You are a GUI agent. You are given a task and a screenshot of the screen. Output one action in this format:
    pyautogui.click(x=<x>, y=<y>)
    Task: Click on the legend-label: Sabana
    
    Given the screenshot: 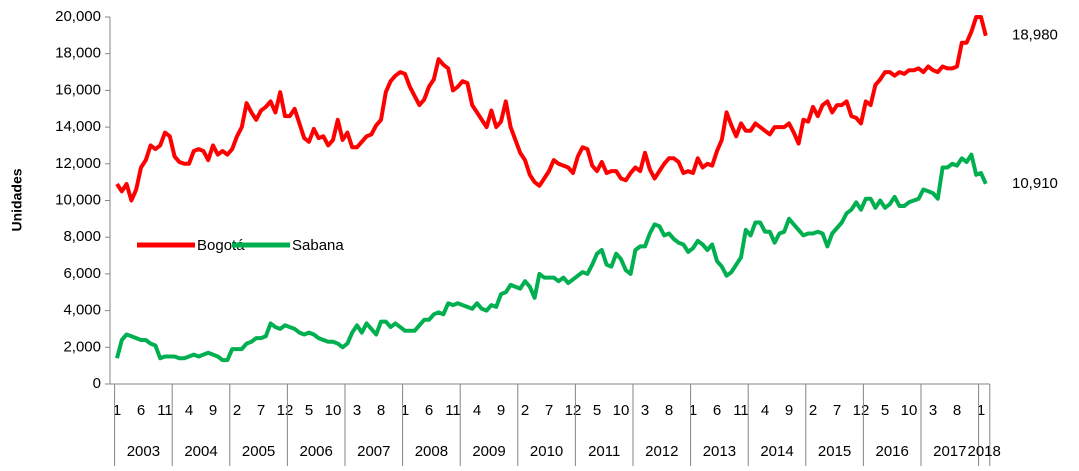 What is the action you would take?
    pyautogui.click(x=318, y=245)
    